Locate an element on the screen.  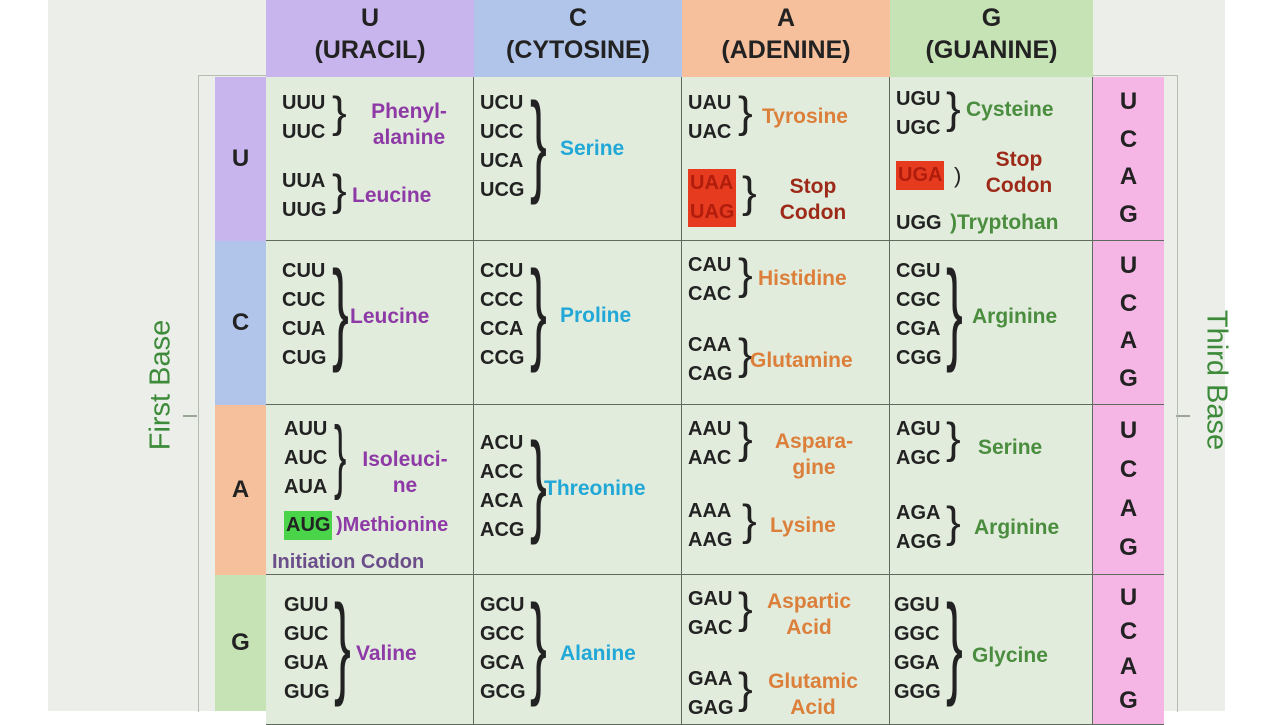
cell-cg: CGU CGC CGA CGG } Arginine is located at coordinates (991, 323).